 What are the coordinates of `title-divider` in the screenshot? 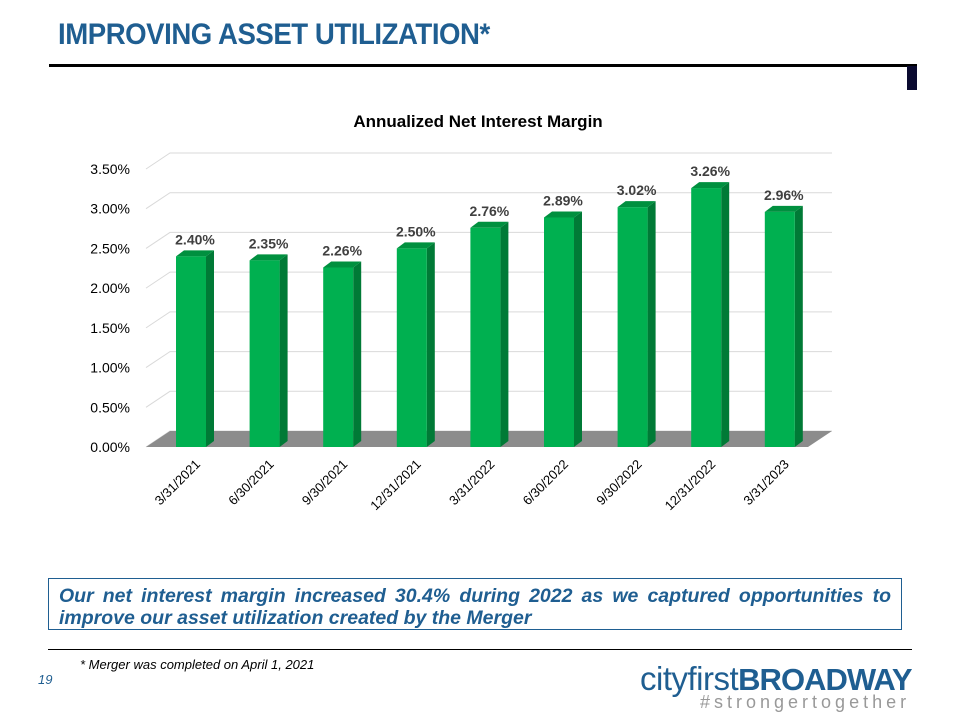 It's located at (483, 65).